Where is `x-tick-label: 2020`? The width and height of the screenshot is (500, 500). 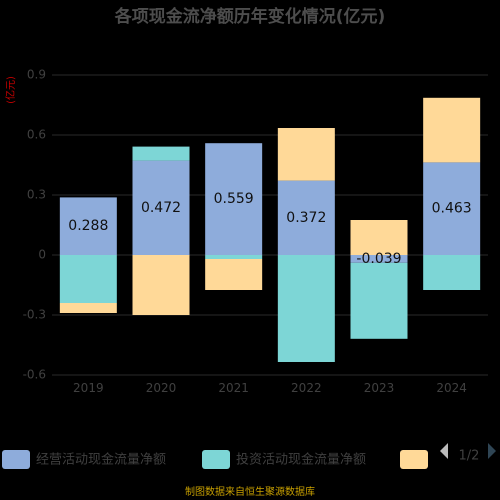 x-tick-label: 2020 is located at coordinates (161, 388).